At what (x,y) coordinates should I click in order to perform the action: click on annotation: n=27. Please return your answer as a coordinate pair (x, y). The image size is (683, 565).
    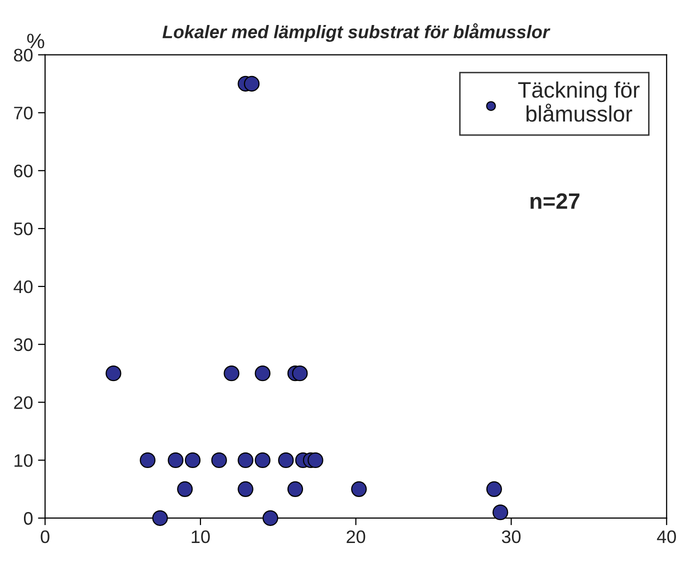
    Looking at the image, I should click on (555, 201).